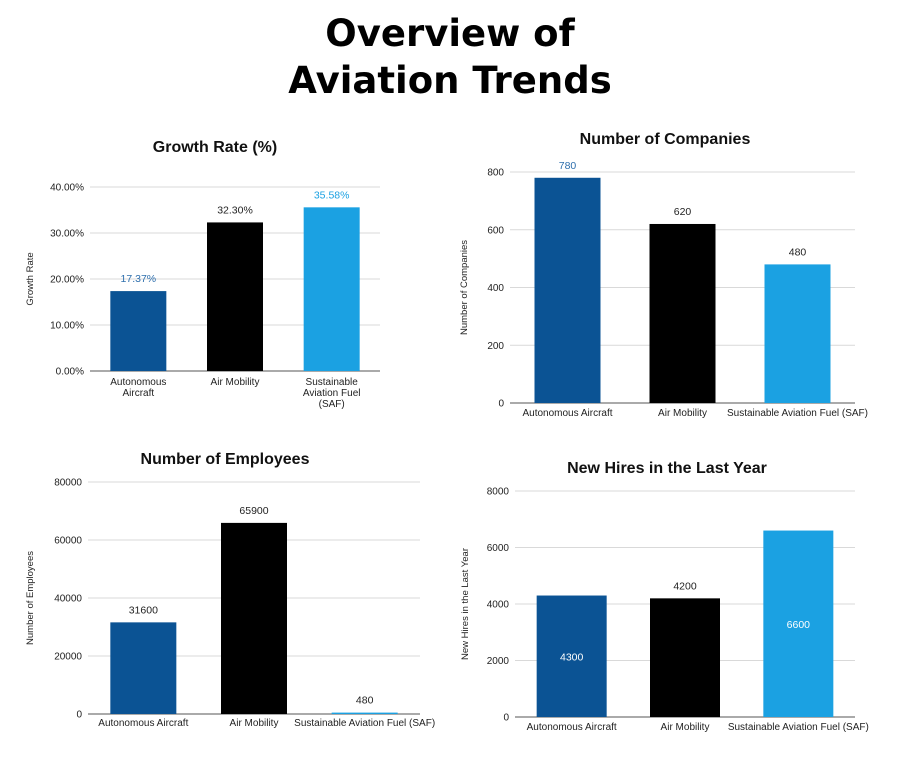 The height and width of the screenshot is (759, 900). I want to click on chart-title: New Hires in the Last Year, so click(667, 468).